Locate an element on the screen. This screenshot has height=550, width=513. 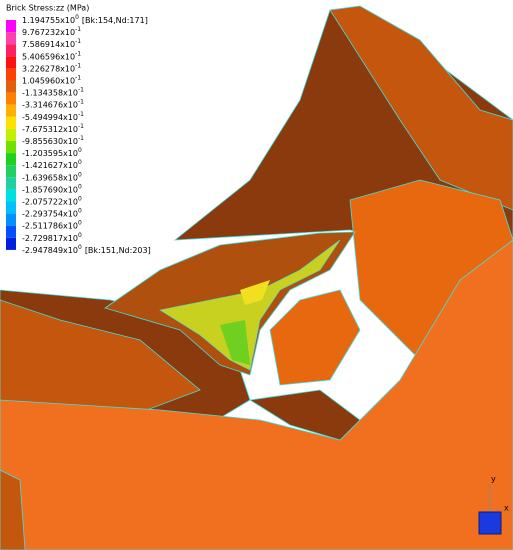
legend-label: -2.511786x100 is located at coordinates (52, 224).